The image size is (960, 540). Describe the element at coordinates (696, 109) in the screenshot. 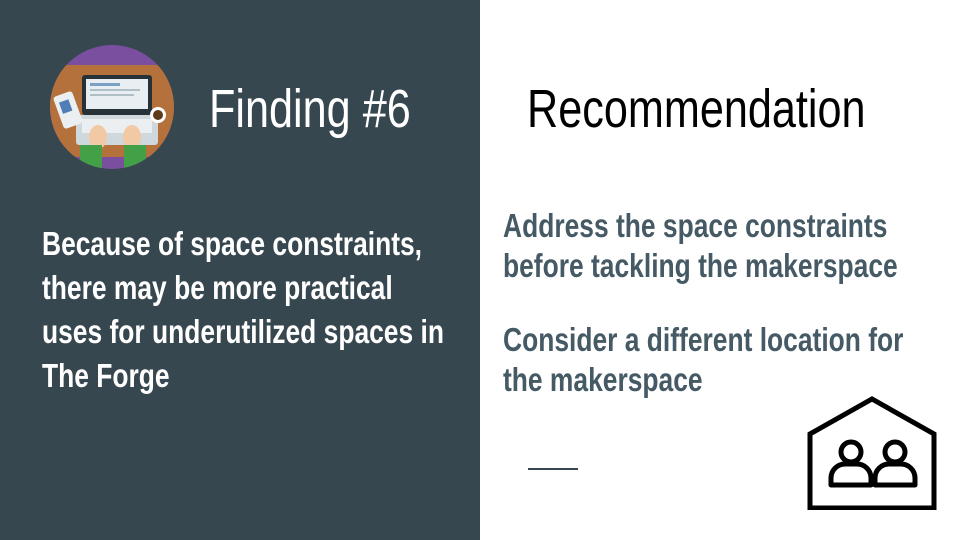

I see `recommendation-title: Recommendation` at that location.